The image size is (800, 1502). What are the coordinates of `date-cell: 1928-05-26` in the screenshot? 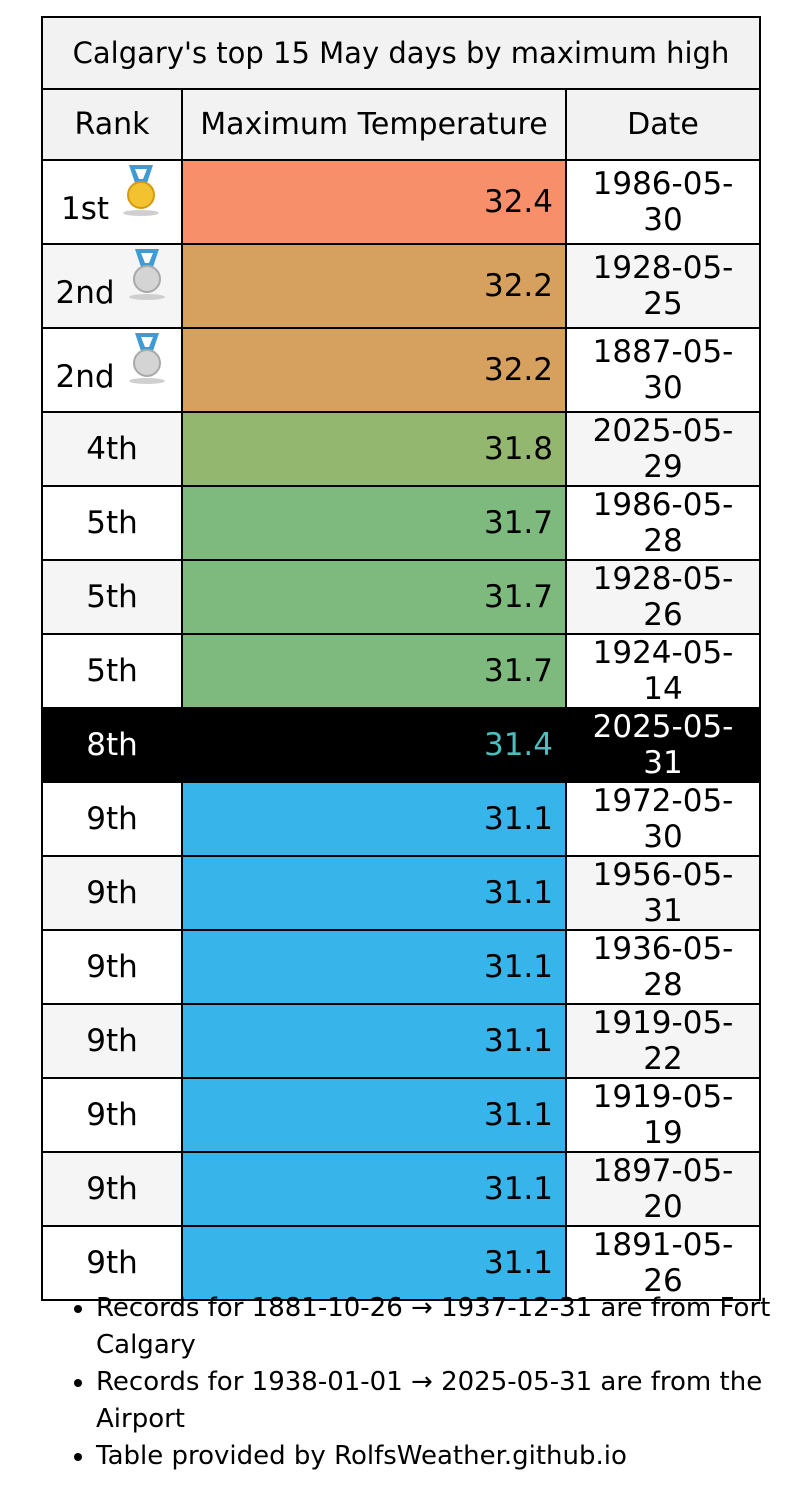 It's located at (663, 597).